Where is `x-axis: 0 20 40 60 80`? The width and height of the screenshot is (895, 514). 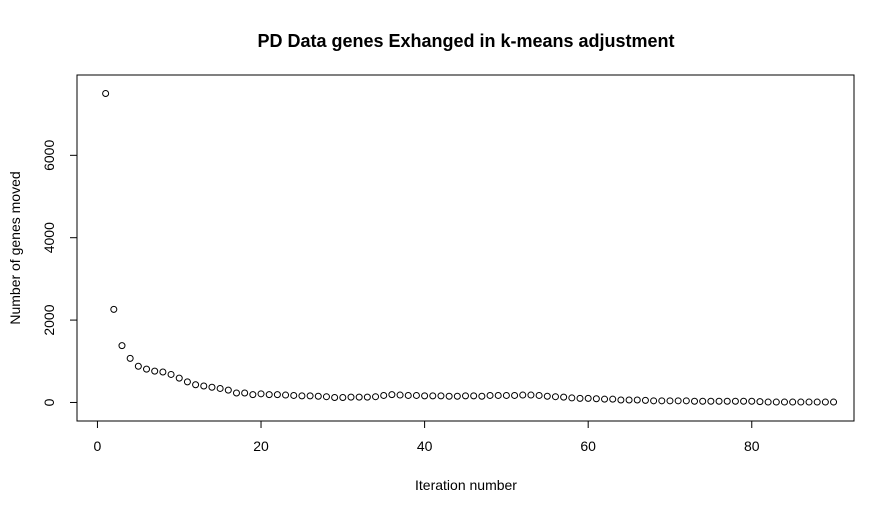 x-axis: 0 20 40 60 80 is located at coordinates (427, 437).